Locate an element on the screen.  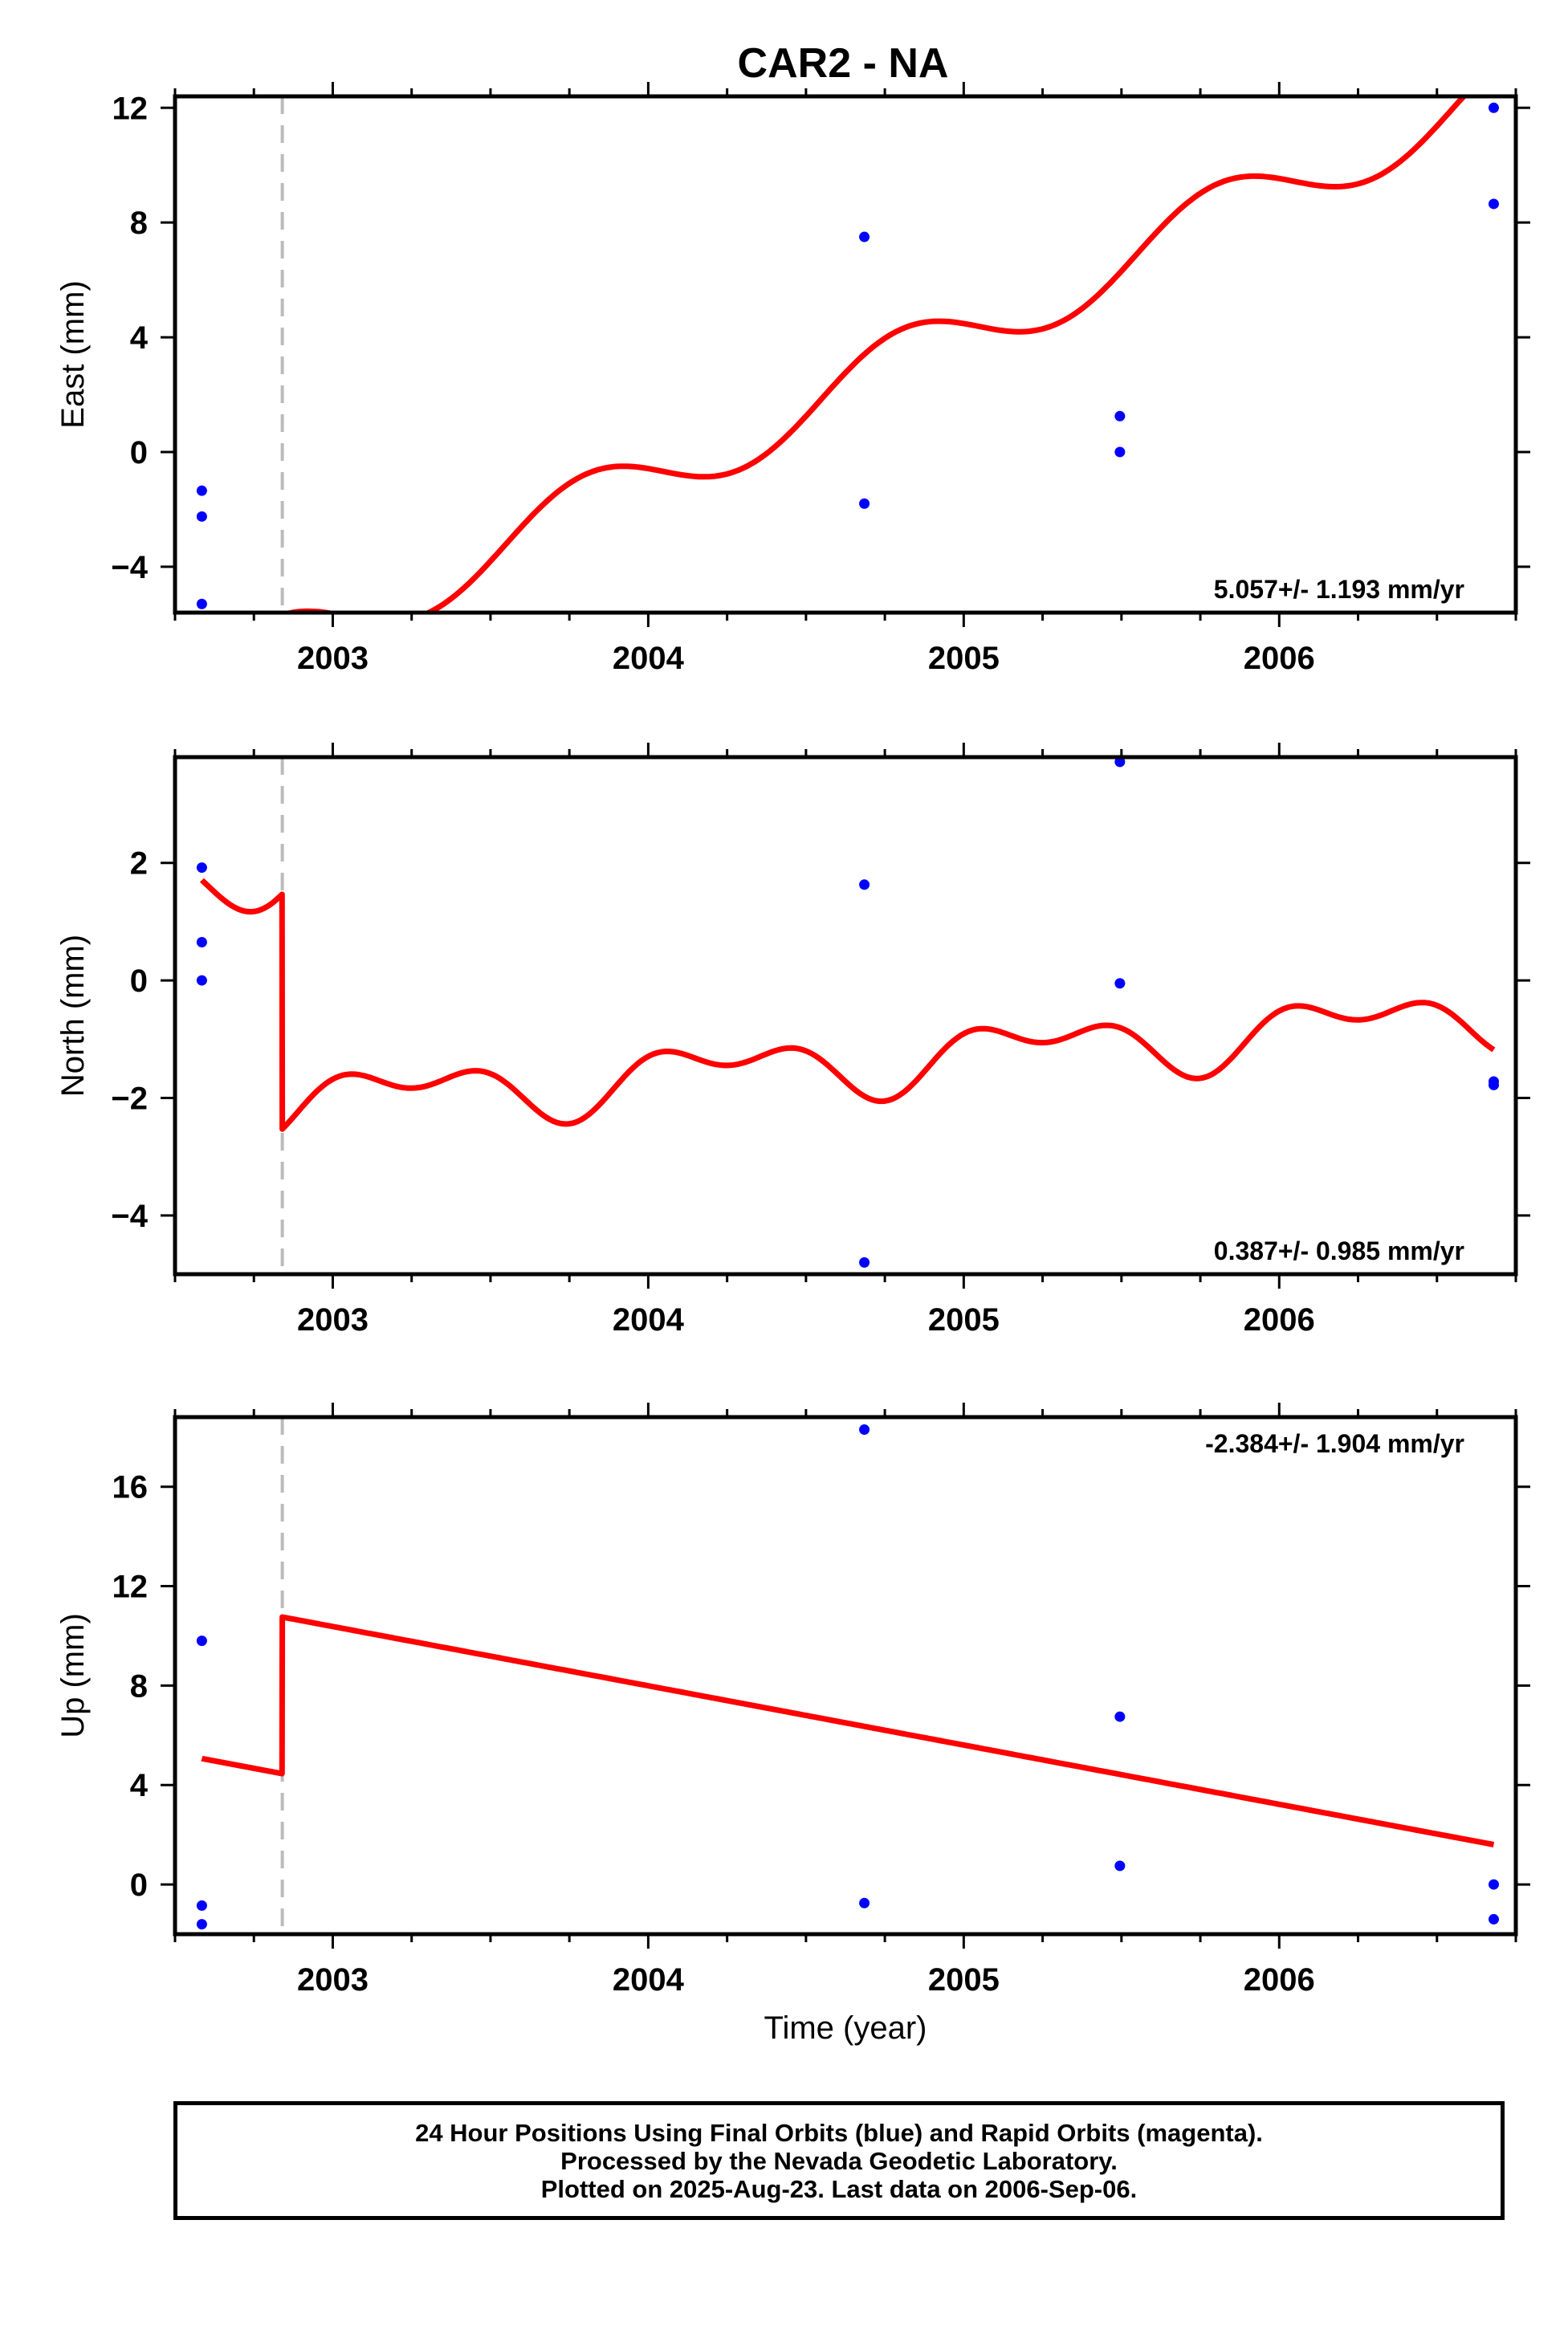
y-tick-label: −2 is located at coordinates (129, 1098).